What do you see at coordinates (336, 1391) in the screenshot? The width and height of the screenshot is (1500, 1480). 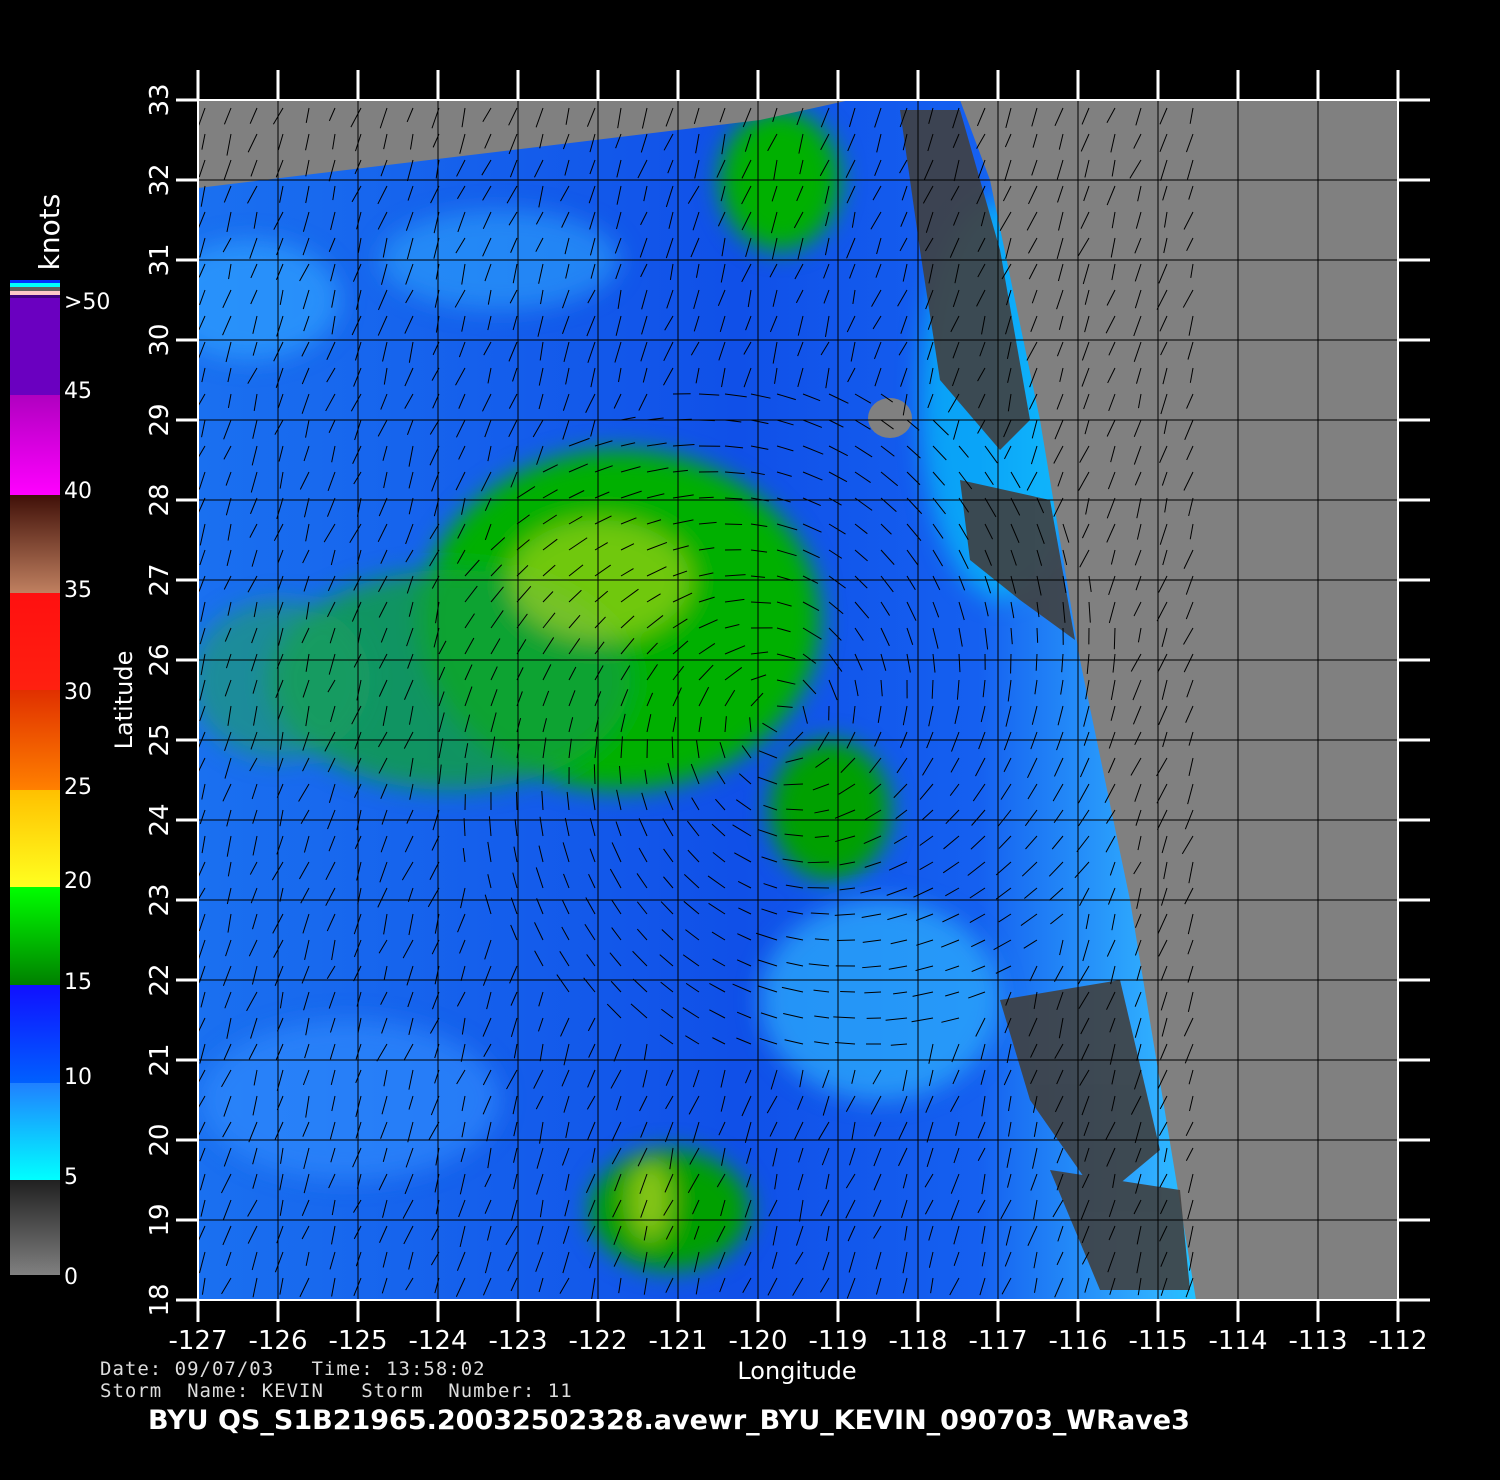 I see `storm-info: Storm Name: KEVIN Storm Number: 11` at bounding box center [336, 1391].